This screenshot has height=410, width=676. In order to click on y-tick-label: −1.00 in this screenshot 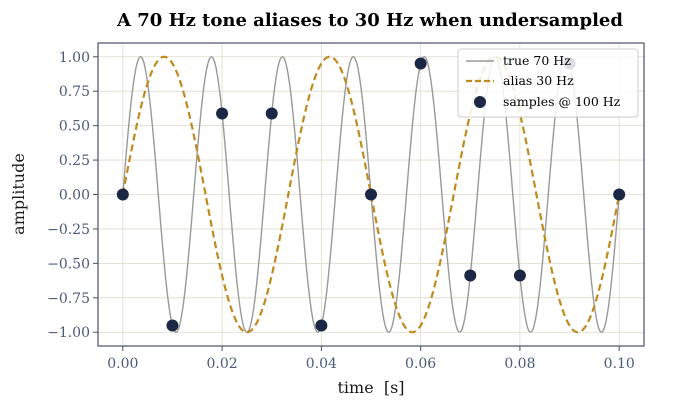, I will do `click(68, 333)`.